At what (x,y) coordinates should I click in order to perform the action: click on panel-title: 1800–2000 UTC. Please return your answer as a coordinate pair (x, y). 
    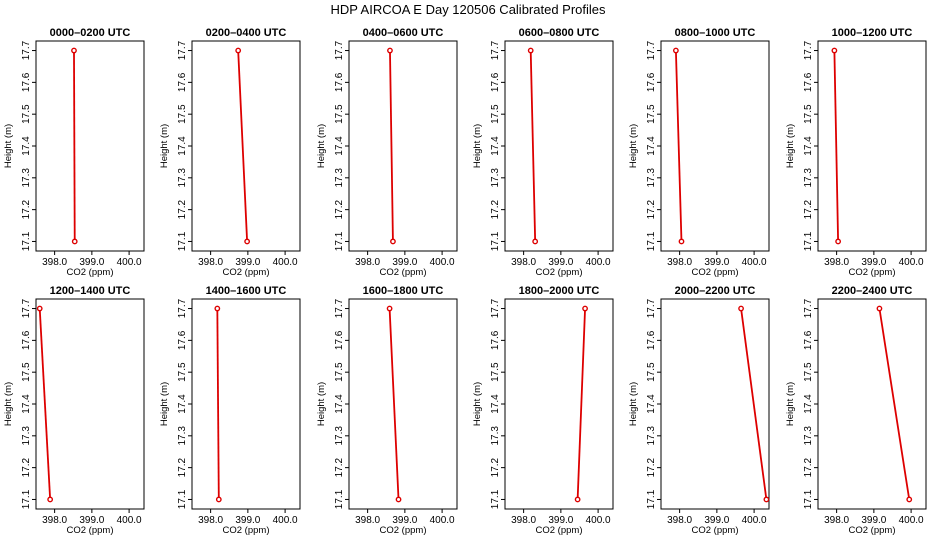
    Looking at the image, I should click on (559, 291).